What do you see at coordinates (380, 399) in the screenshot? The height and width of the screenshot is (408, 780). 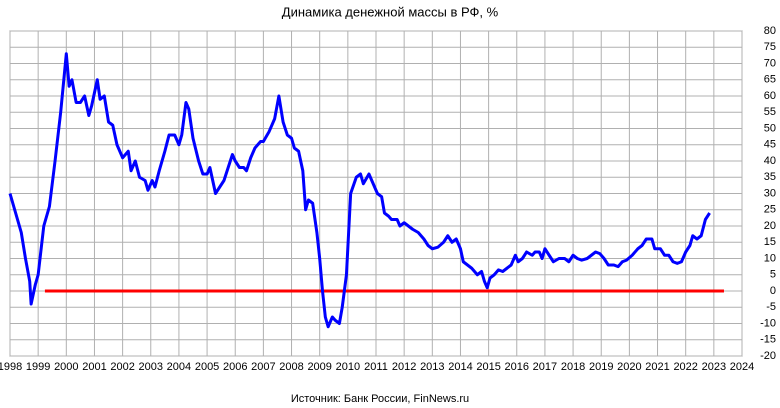 I see `source-note: Источник: Банк России, FinNews.ru` at bounding box center [380, 399].